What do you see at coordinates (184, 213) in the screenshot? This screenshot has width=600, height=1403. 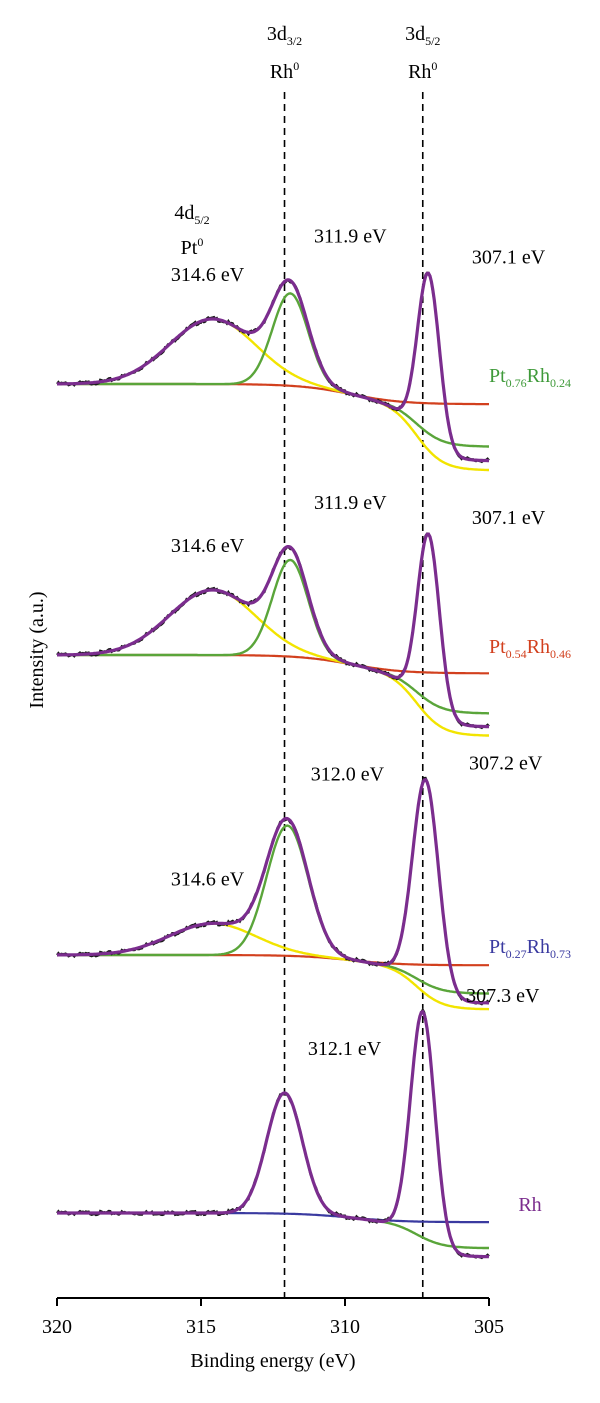 I see `pt-4d-label-part: 4d` at bounding box center [184, 213].